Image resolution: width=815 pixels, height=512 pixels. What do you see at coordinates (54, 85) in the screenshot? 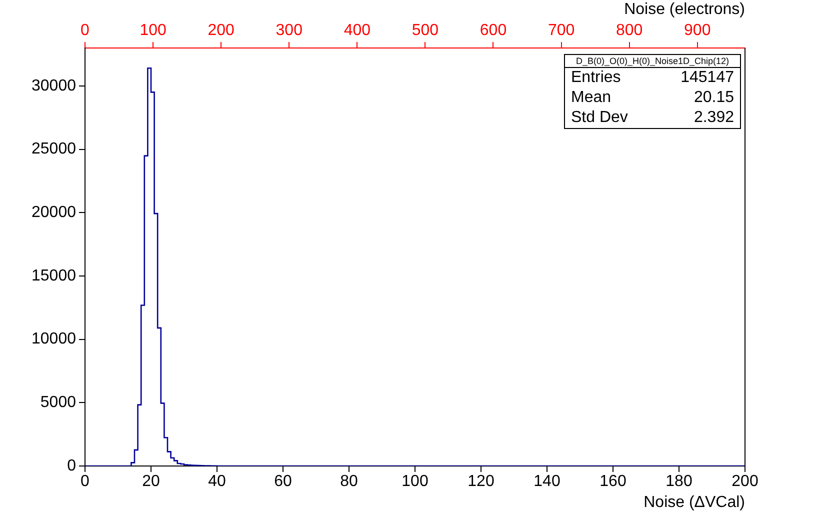
I see `y-tick-label: 30000` at bounding box center [54, 85].